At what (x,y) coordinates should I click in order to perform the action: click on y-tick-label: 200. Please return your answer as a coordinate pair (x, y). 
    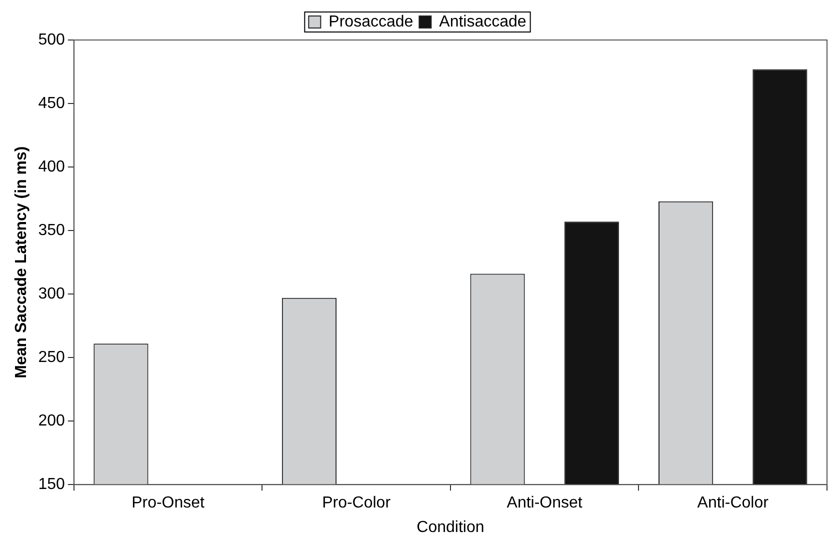
    Looking at the image, I should click on (51, 421).